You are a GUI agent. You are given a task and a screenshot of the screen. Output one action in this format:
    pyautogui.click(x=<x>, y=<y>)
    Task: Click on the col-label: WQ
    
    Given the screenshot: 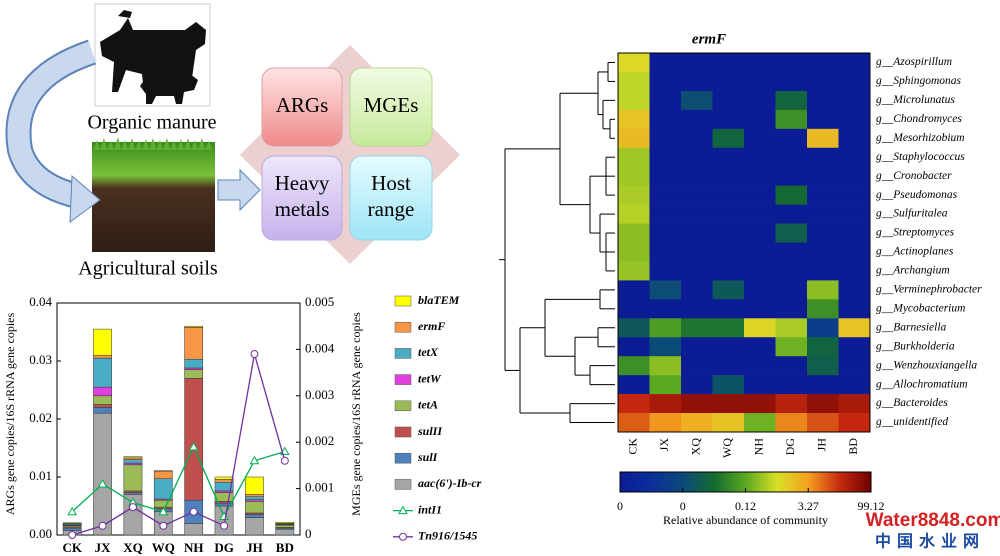 What is the action you would take?
    pyautogui.click(x=727, y=448)
    